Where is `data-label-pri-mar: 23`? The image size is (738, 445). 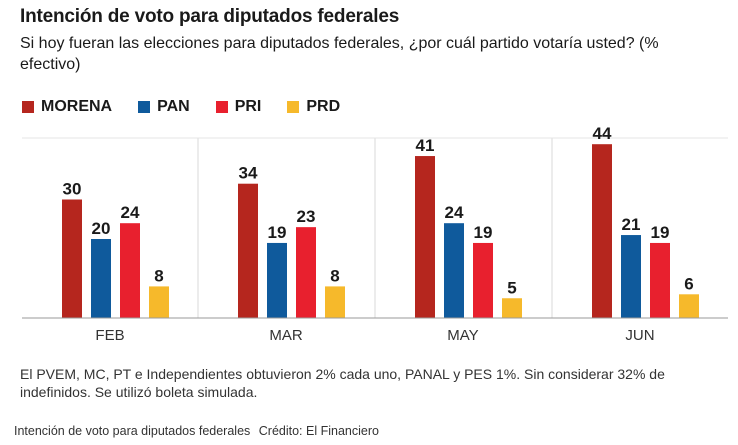 data-label-pri-mar: 23 is located at coordinates (306, 216).